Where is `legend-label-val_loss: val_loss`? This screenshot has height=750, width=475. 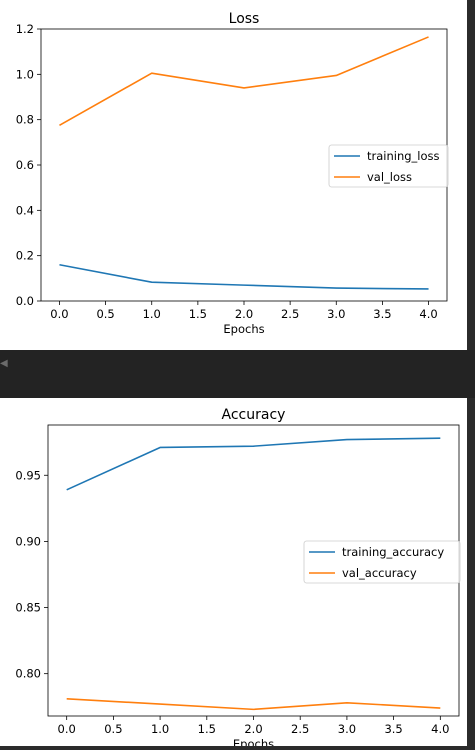 legend-label-val_loss: val_loss is located at coordinates (389, 177).